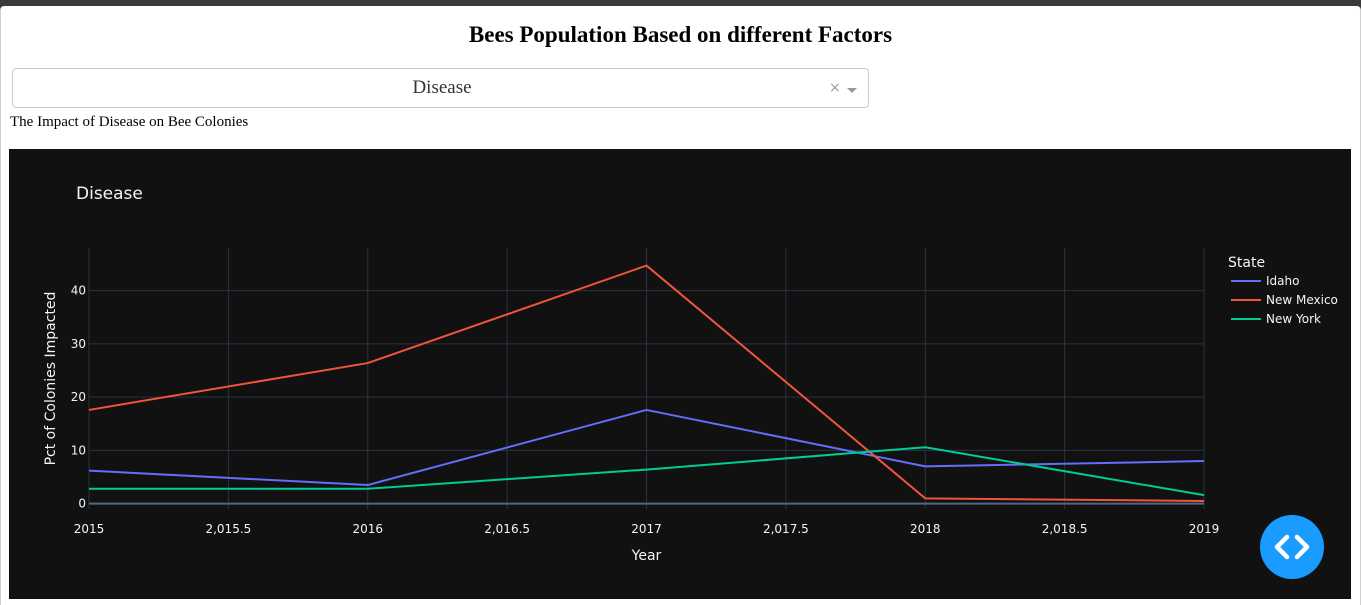  Describe the element at coordinates (82, 504) in the screenshot. I see `y-tick-label: 0` at that location.